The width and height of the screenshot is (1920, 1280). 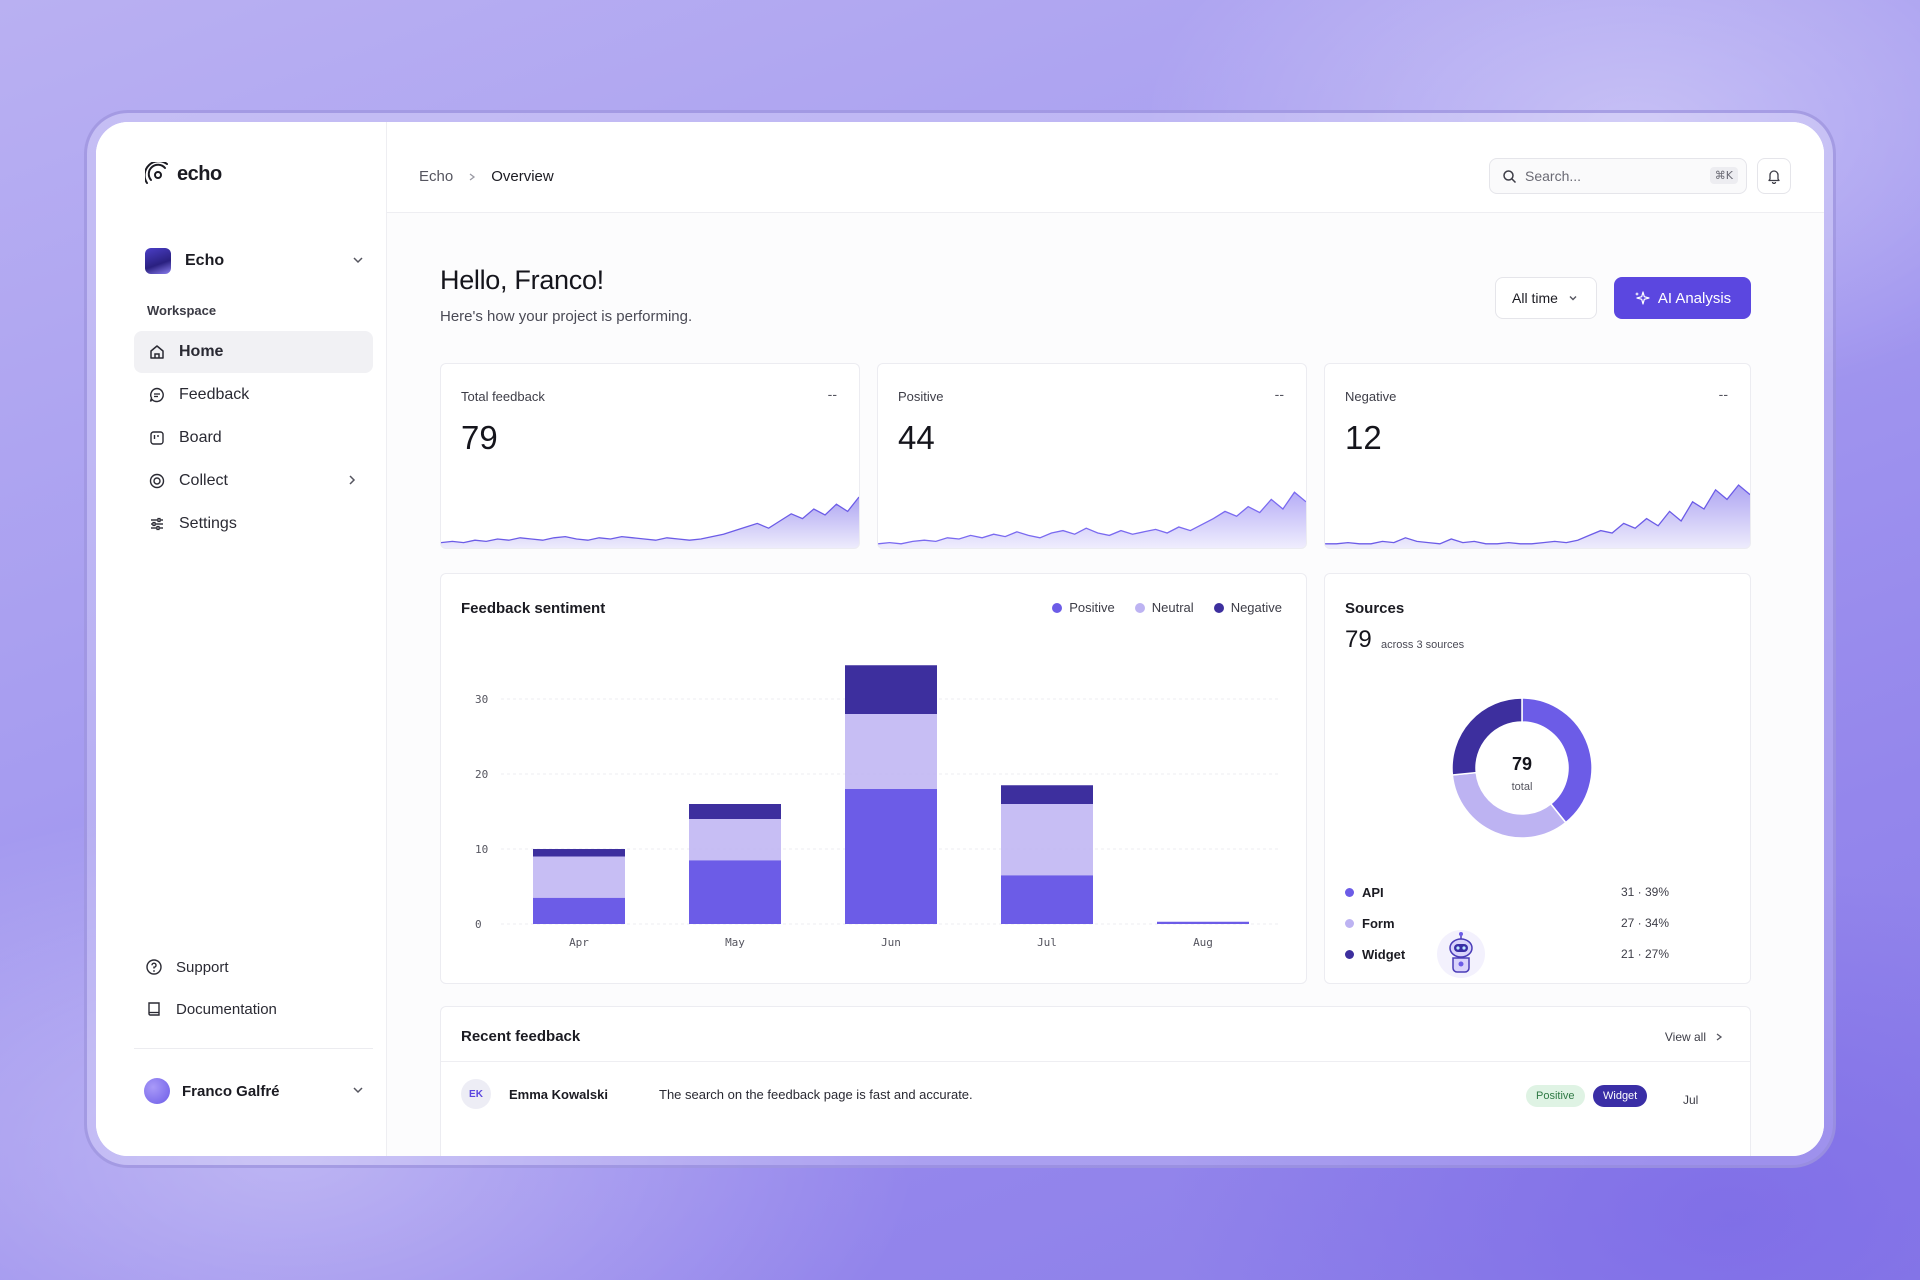 I want to click on nav-label: Support, so click(x=202, y=967).